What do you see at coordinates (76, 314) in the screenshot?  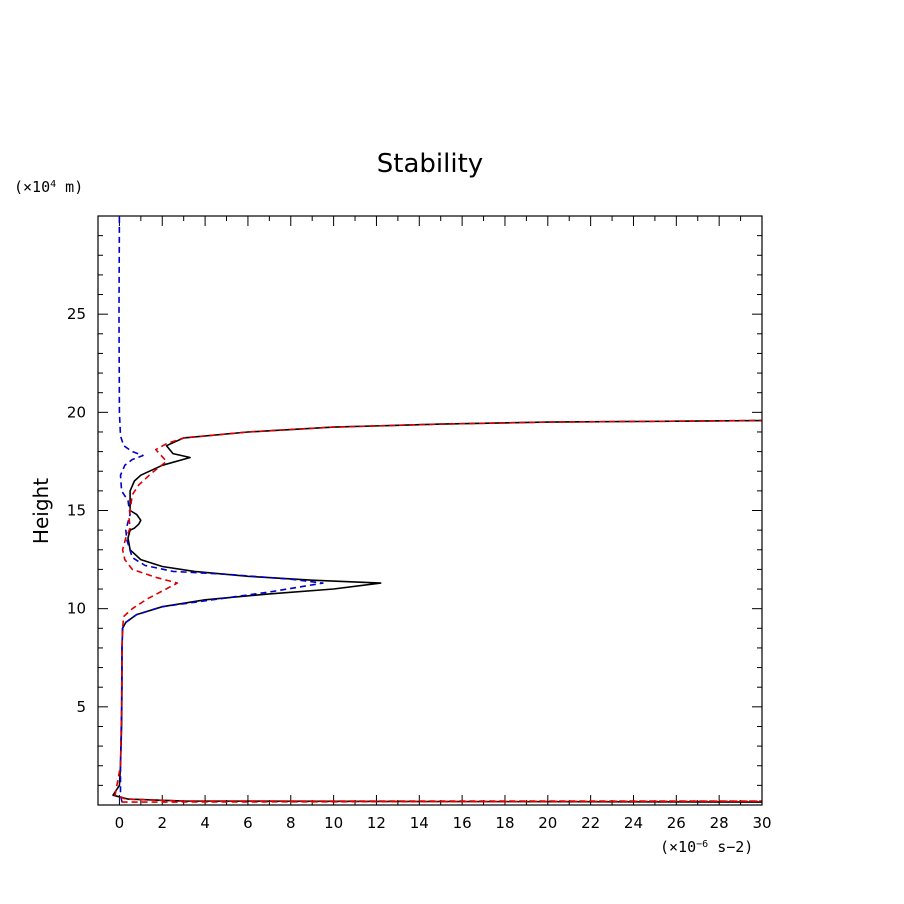 I see `y-tick-label: 25` at bounding box center [76, 314].